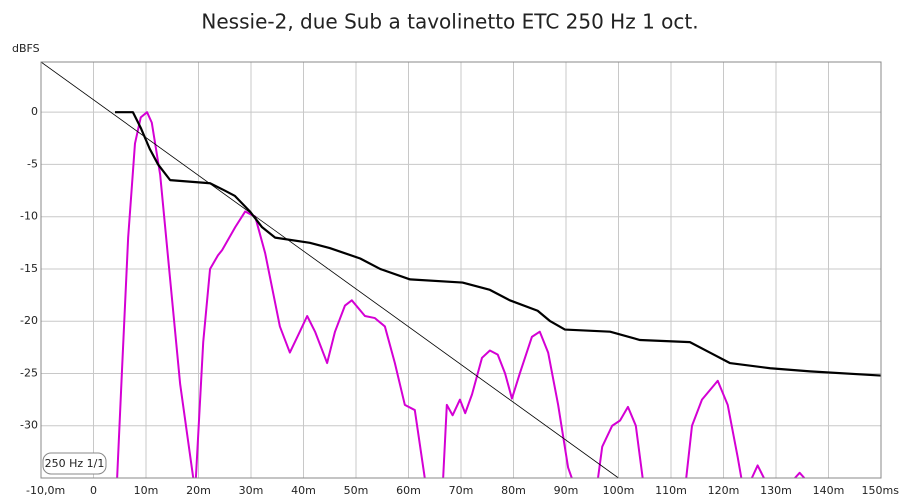 This screenshot has width=900, height=503. Describe the element at coordinates (566, 490) in the screenshot. I see `x-tick-label: 90m` at that location.